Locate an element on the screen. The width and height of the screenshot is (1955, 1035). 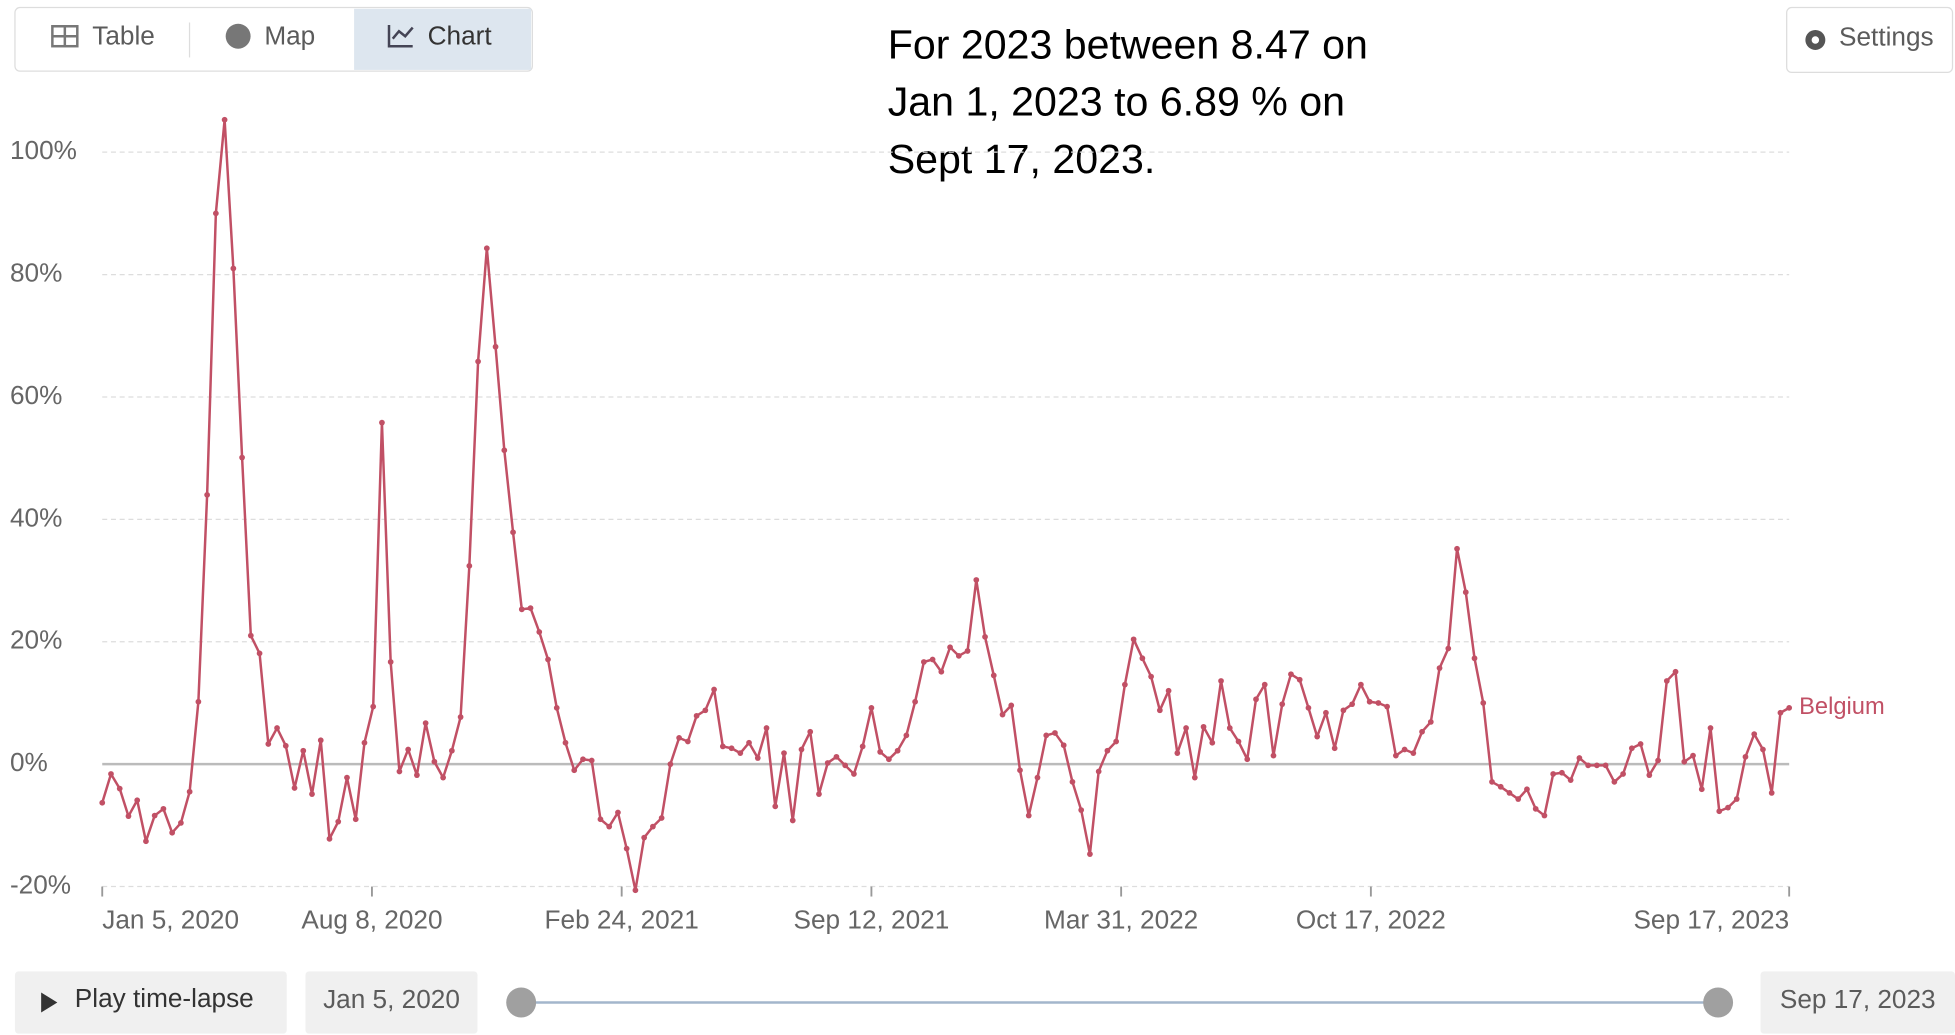
table-tab: Table is located at coordinates (103, 35).